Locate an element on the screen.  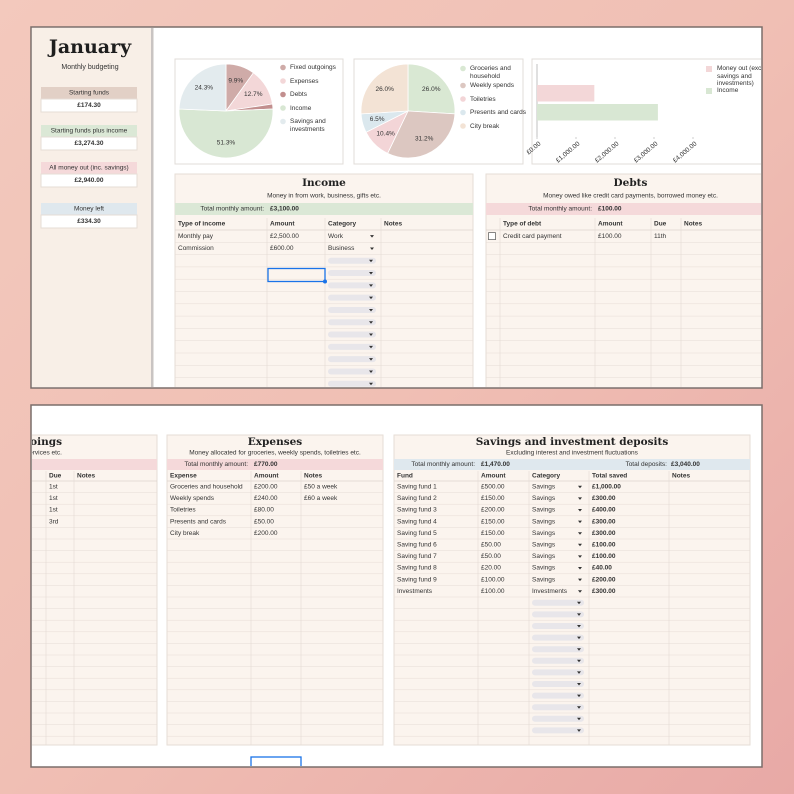
column-header: Category is located at coordinates (342, 224).